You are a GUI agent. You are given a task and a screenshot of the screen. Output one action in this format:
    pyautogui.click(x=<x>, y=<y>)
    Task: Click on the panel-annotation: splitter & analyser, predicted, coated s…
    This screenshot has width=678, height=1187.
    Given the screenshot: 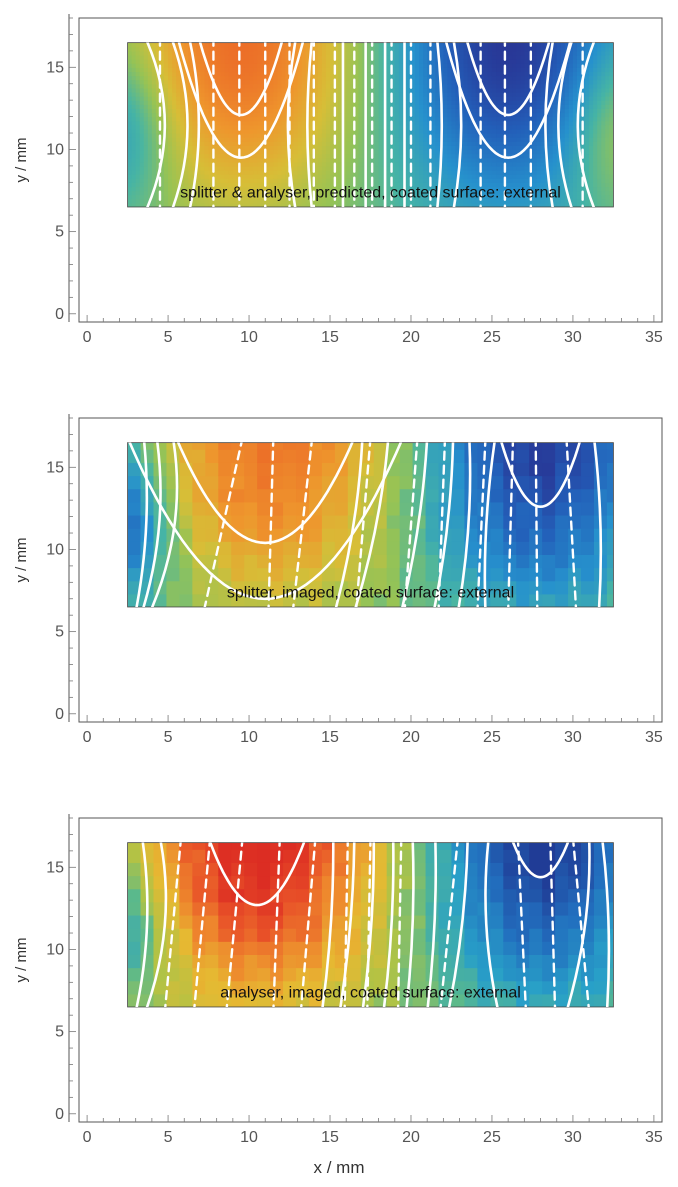 What is the action you would take?
    pyautogui.click(x=370, y=192)
    